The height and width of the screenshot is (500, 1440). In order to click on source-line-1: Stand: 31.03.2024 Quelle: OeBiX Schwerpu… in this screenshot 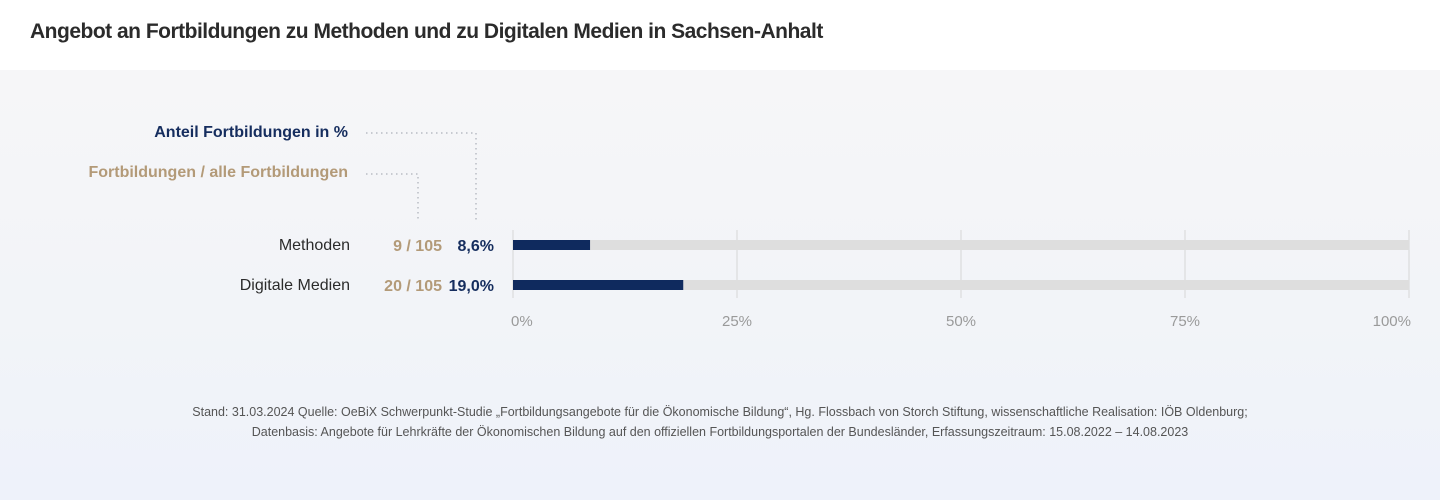, I will do `click(720, 412)`.